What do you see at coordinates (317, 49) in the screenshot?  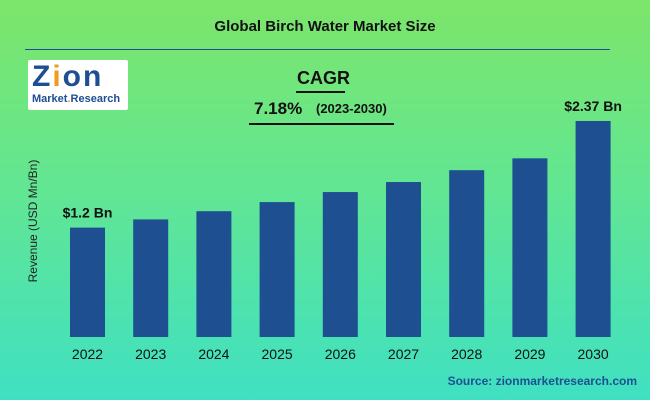 I see `title-divider` at bounding box center [317, 49].